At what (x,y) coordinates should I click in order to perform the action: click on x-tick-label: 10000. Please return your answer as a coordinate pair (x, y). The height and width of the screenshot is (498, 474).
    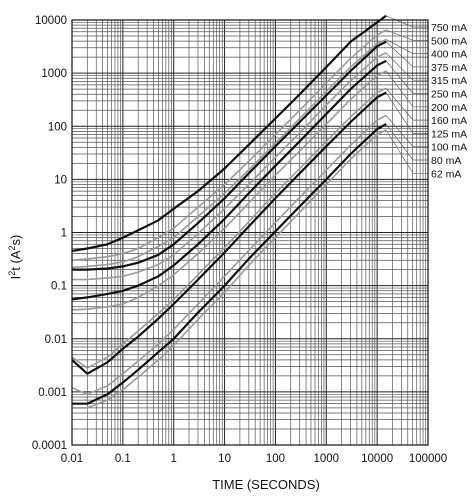
    Looking at the image, I should click on (377, 459).